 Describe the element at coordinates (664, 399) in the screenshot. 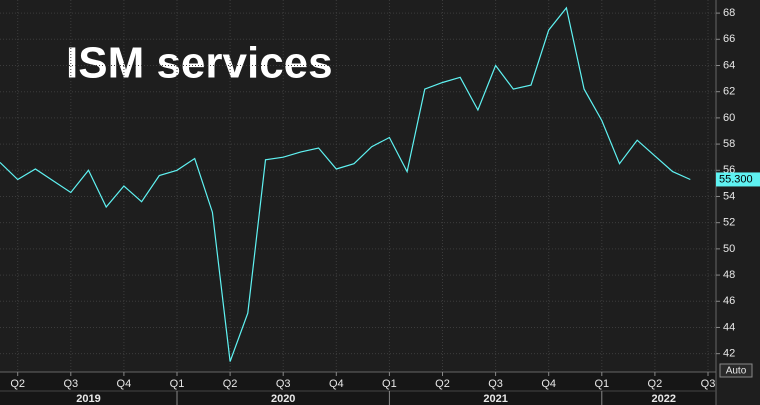

I see `year-label: 2022` at that location.